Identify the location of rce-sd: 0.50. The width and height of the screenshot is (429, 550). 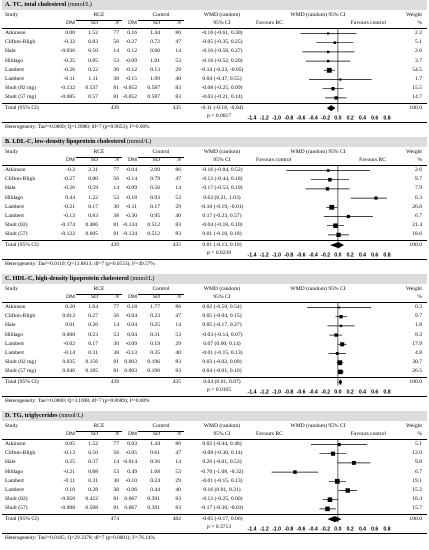
(93, 453).